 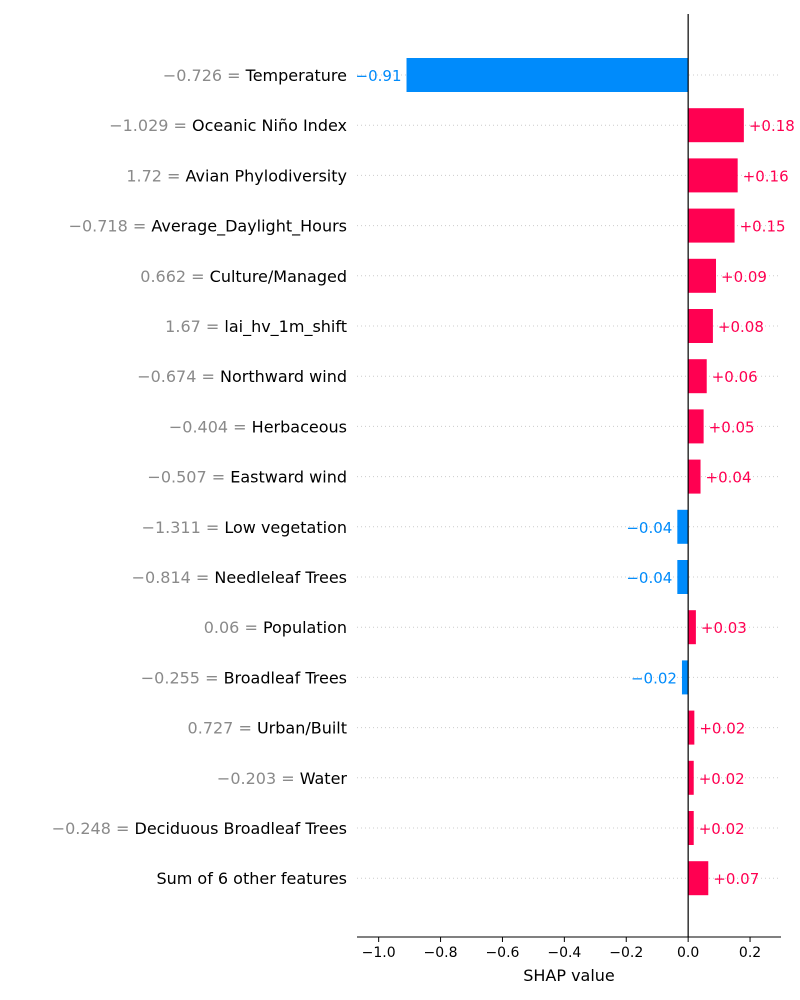 What do you see at coordinates (278, 276) in the screenshot?
I see `feature-name: Culture/Managed` at bounding box center [278, 276].